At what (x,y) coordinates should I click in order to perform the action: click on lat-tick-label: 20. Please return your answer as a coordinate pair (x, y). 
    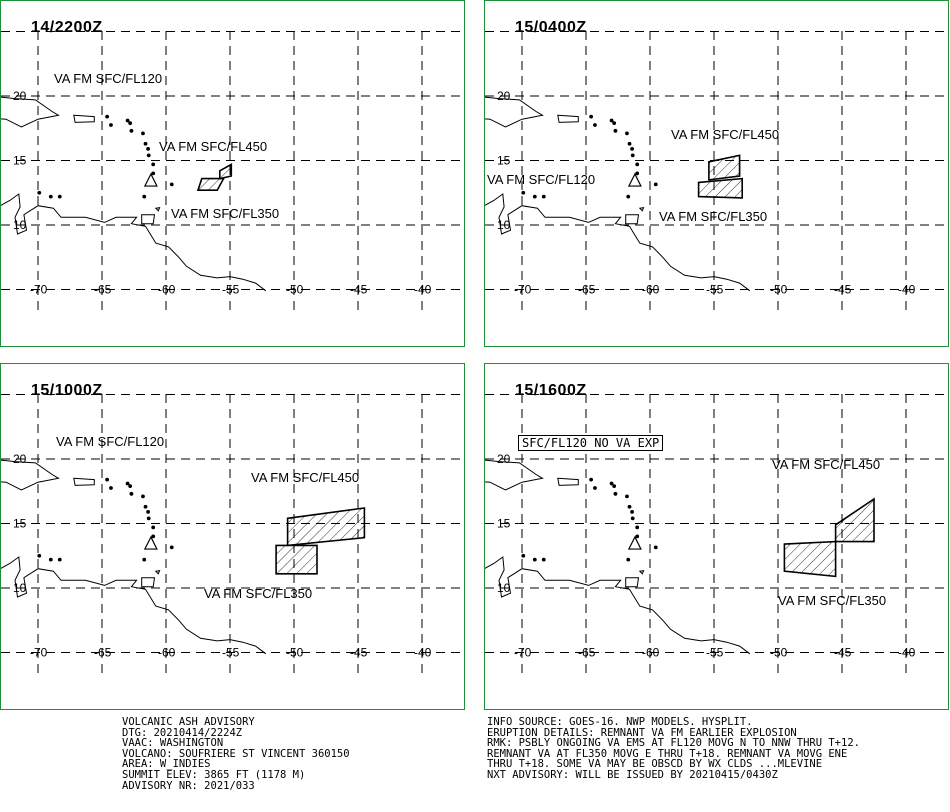
    Looking at the image, I should click on (20, 459).